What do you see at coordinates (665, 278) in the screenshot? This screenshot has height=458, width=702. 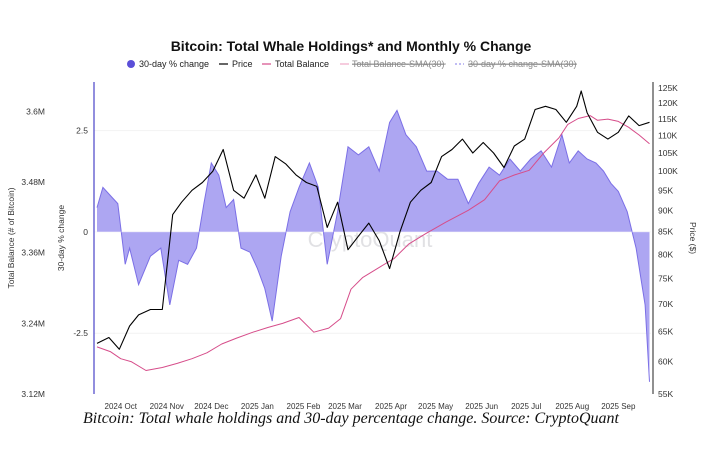 I see `price-tick-label: 75K` at bounding box center [665, 278].